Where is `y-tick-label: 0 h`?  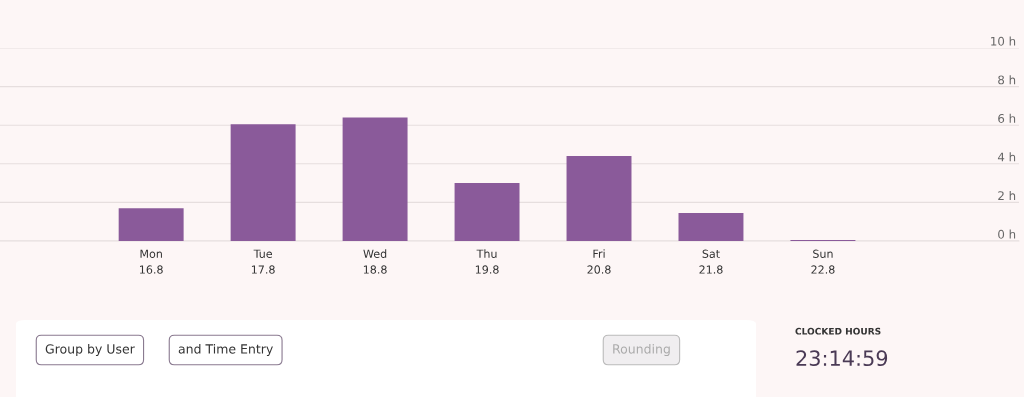 y-tick-label: 0 h is located at coordinates (1007, 234).